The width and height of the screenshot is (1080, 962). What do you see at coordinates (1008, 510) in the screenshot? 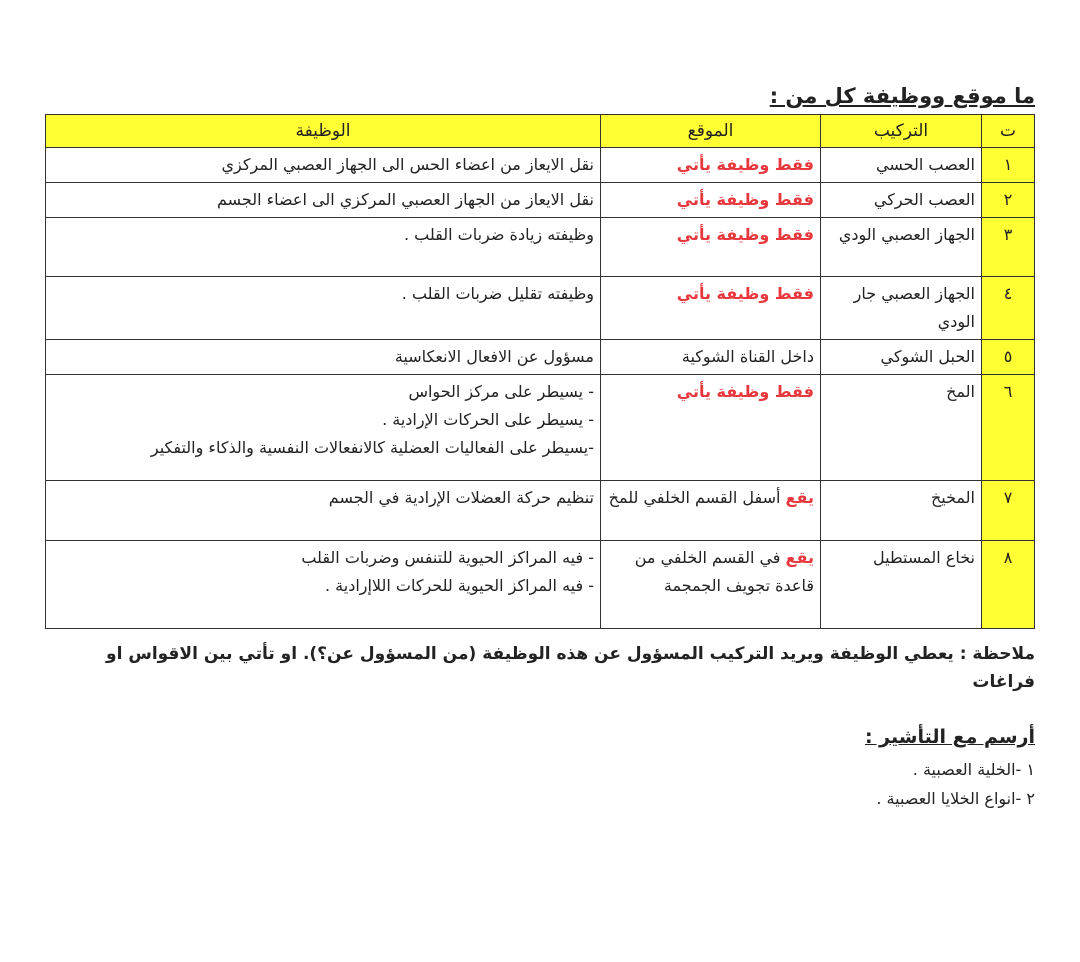
I see `row-number: ٧` at bounding box center [1008, 510].